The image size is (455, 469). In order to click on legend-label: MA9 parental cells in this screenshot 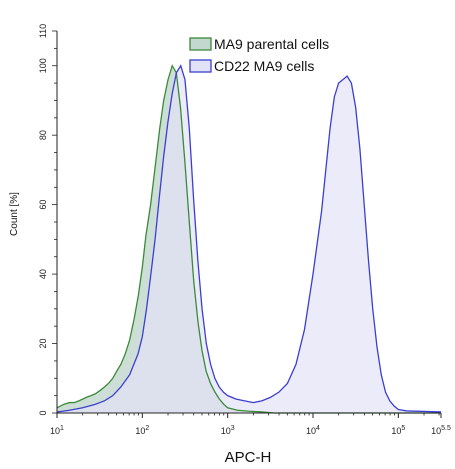, I will do `click(271, 44)`.